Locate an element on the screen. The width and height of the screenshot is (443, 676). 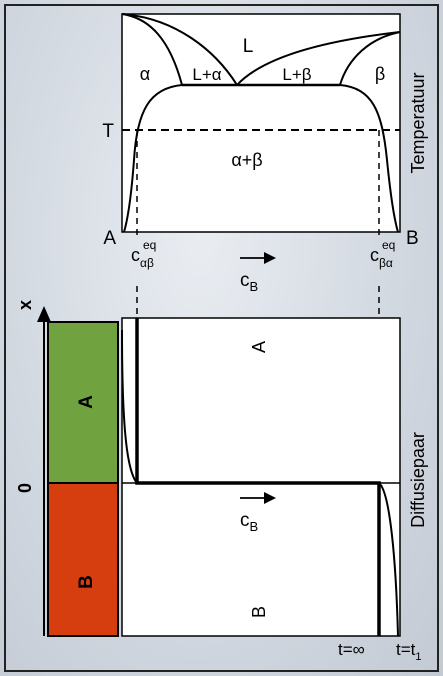
c-beta-alpha-superscript: eq is located at coordinates (388, 245).